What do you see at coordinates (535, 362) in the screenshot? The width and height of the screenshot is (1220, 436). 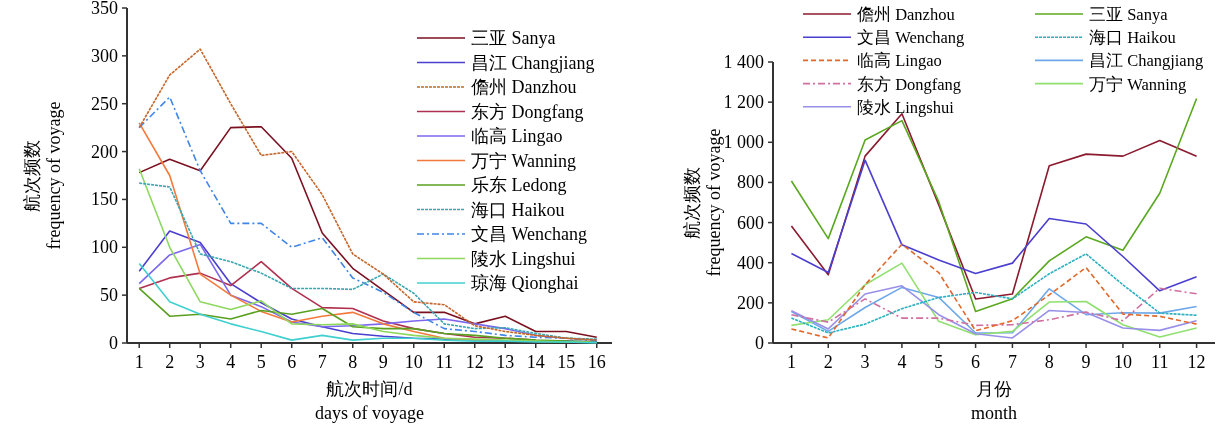 I see `x-tick-label: 14` at bounding box center [535, 362].